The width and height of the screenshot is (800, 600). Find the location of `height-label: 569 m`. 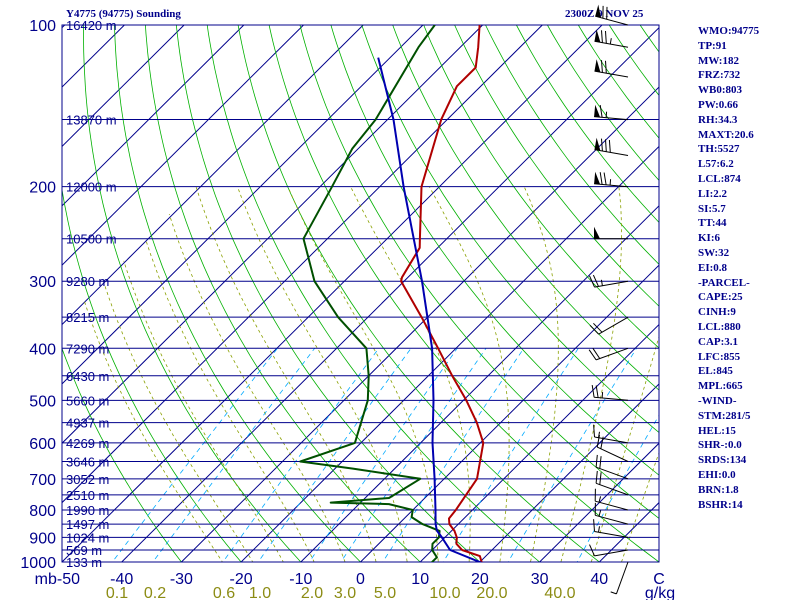

height-label: 569 m is located at coordinates (84, 550).